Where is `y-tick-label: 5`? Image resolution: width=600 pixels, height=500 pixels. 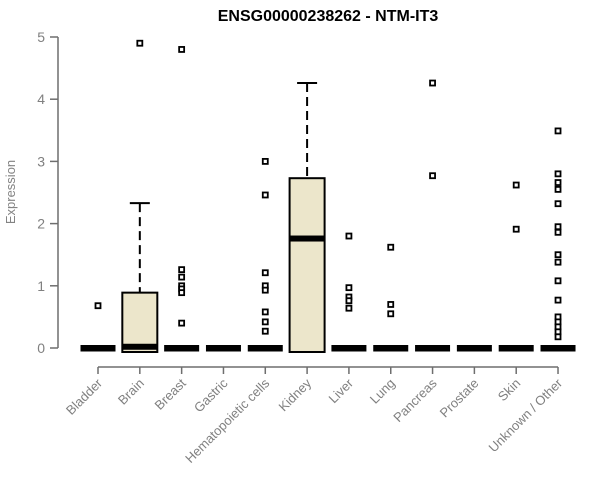
y-tick-label: 5 is located at coordinates (41, 37).